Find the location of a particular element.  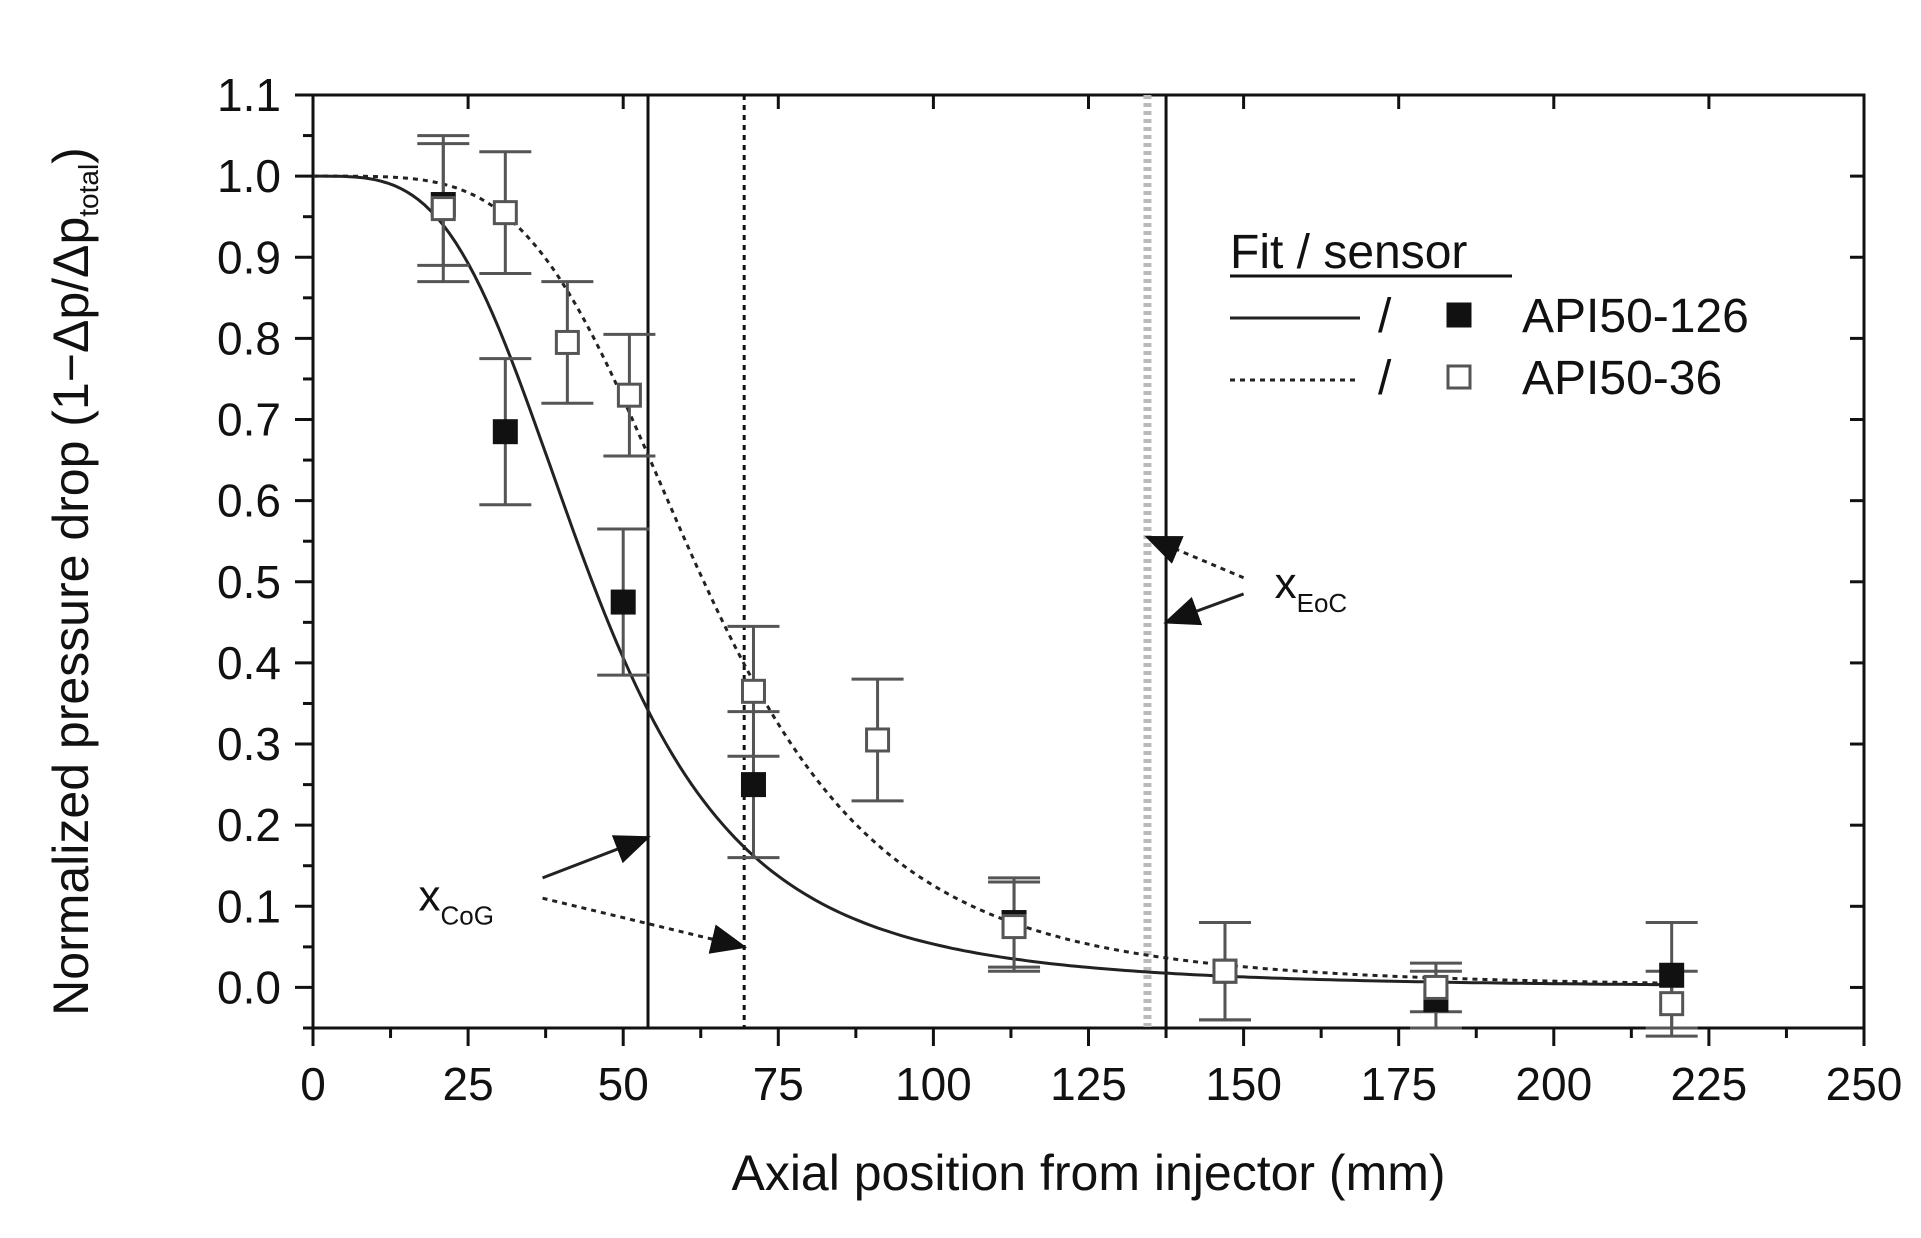

x-tick-label: 75 is located at coordinates (778, 1084).